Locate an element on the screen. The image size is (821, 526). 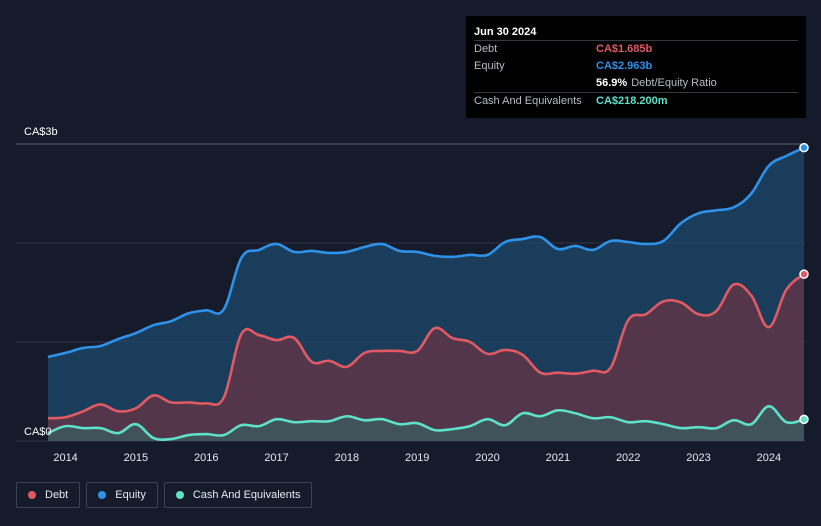
series-endpoints is located at coordinates (804, 283).